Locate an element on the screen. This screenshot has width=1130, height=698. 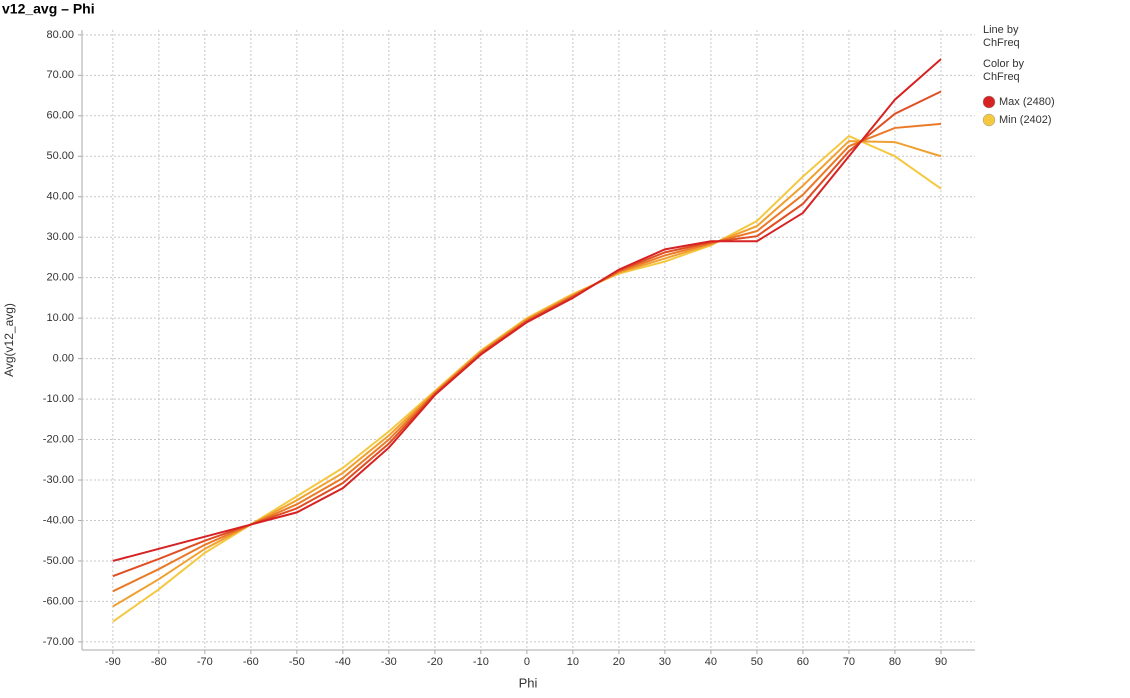
chart-title: v12_avg – Phi is located at coordinates (48, 9).